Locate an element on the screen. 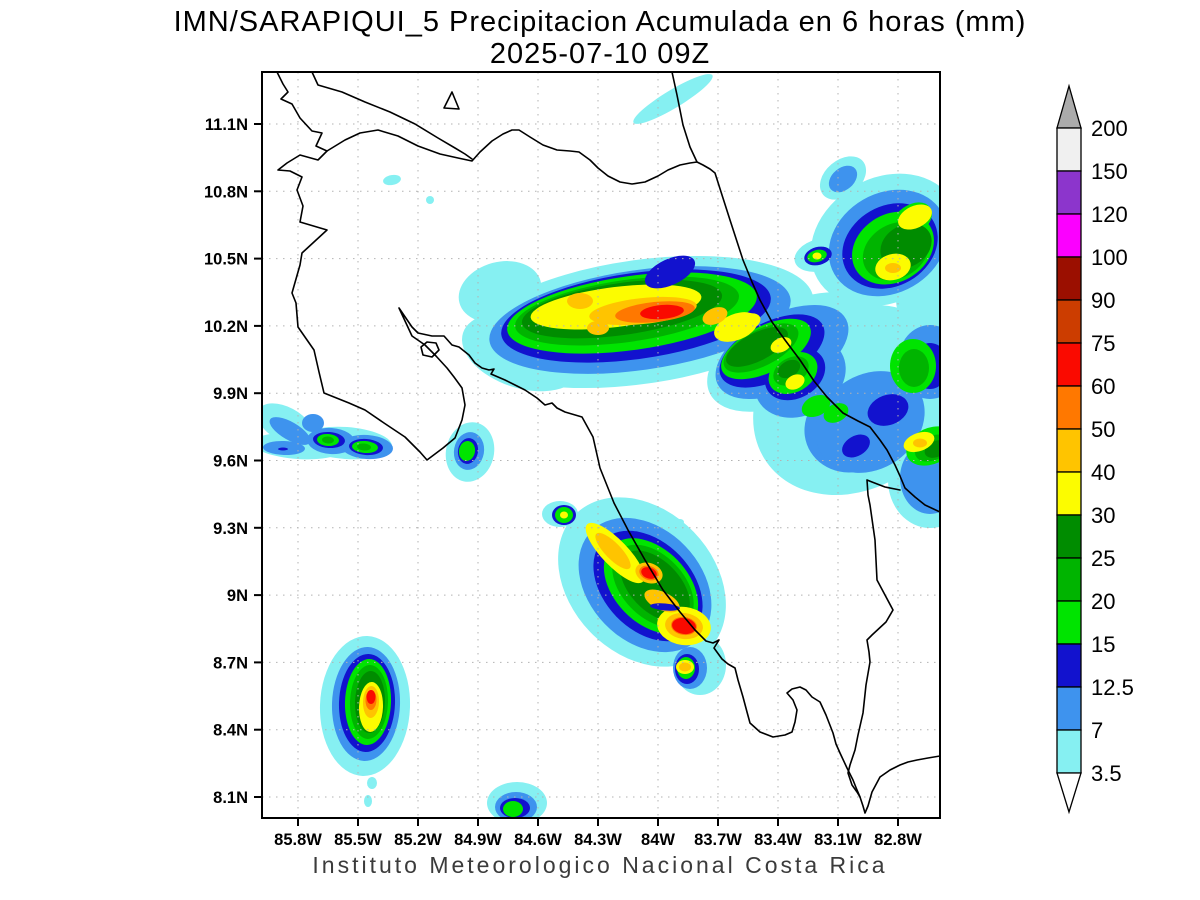 The width and height of the screenshot is (1200, 900). colorbar-label: 15 is located at coordinates (1103, 644).